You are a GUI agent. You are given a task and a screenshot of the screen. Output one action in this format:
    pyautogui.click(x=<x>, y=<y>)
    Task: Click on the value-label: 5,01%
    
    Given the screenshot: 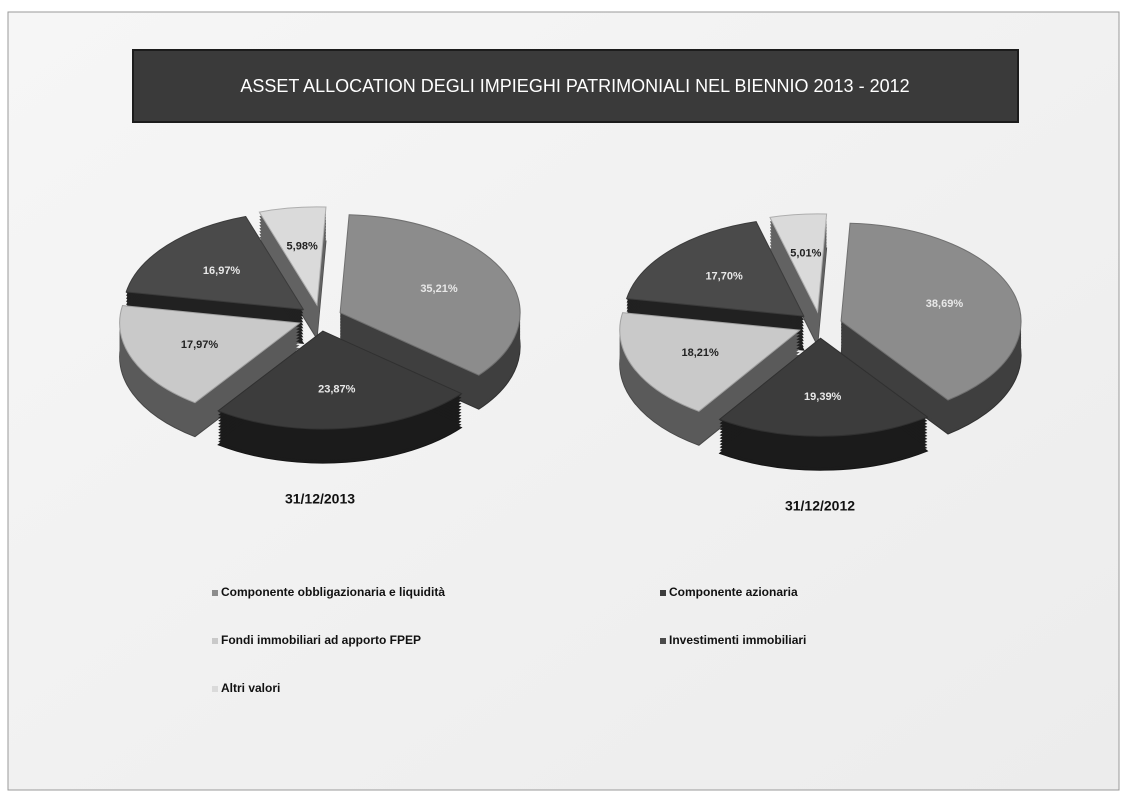 What is the action you would take?
    pyautogui.click(x=805, y=253)
    